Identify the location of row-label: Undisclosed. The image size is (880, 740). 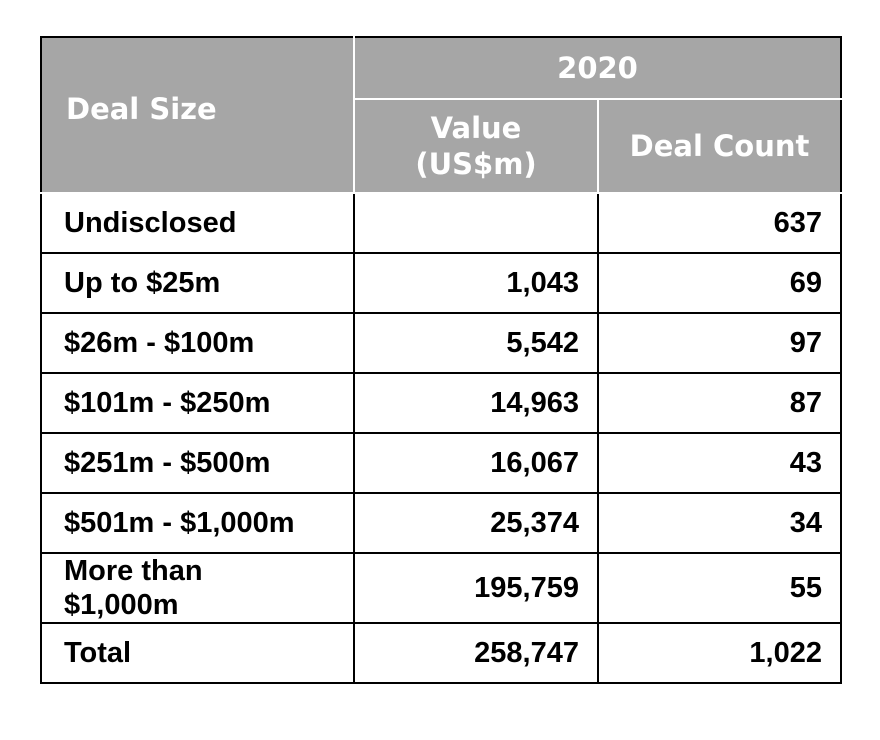
(197, 223).